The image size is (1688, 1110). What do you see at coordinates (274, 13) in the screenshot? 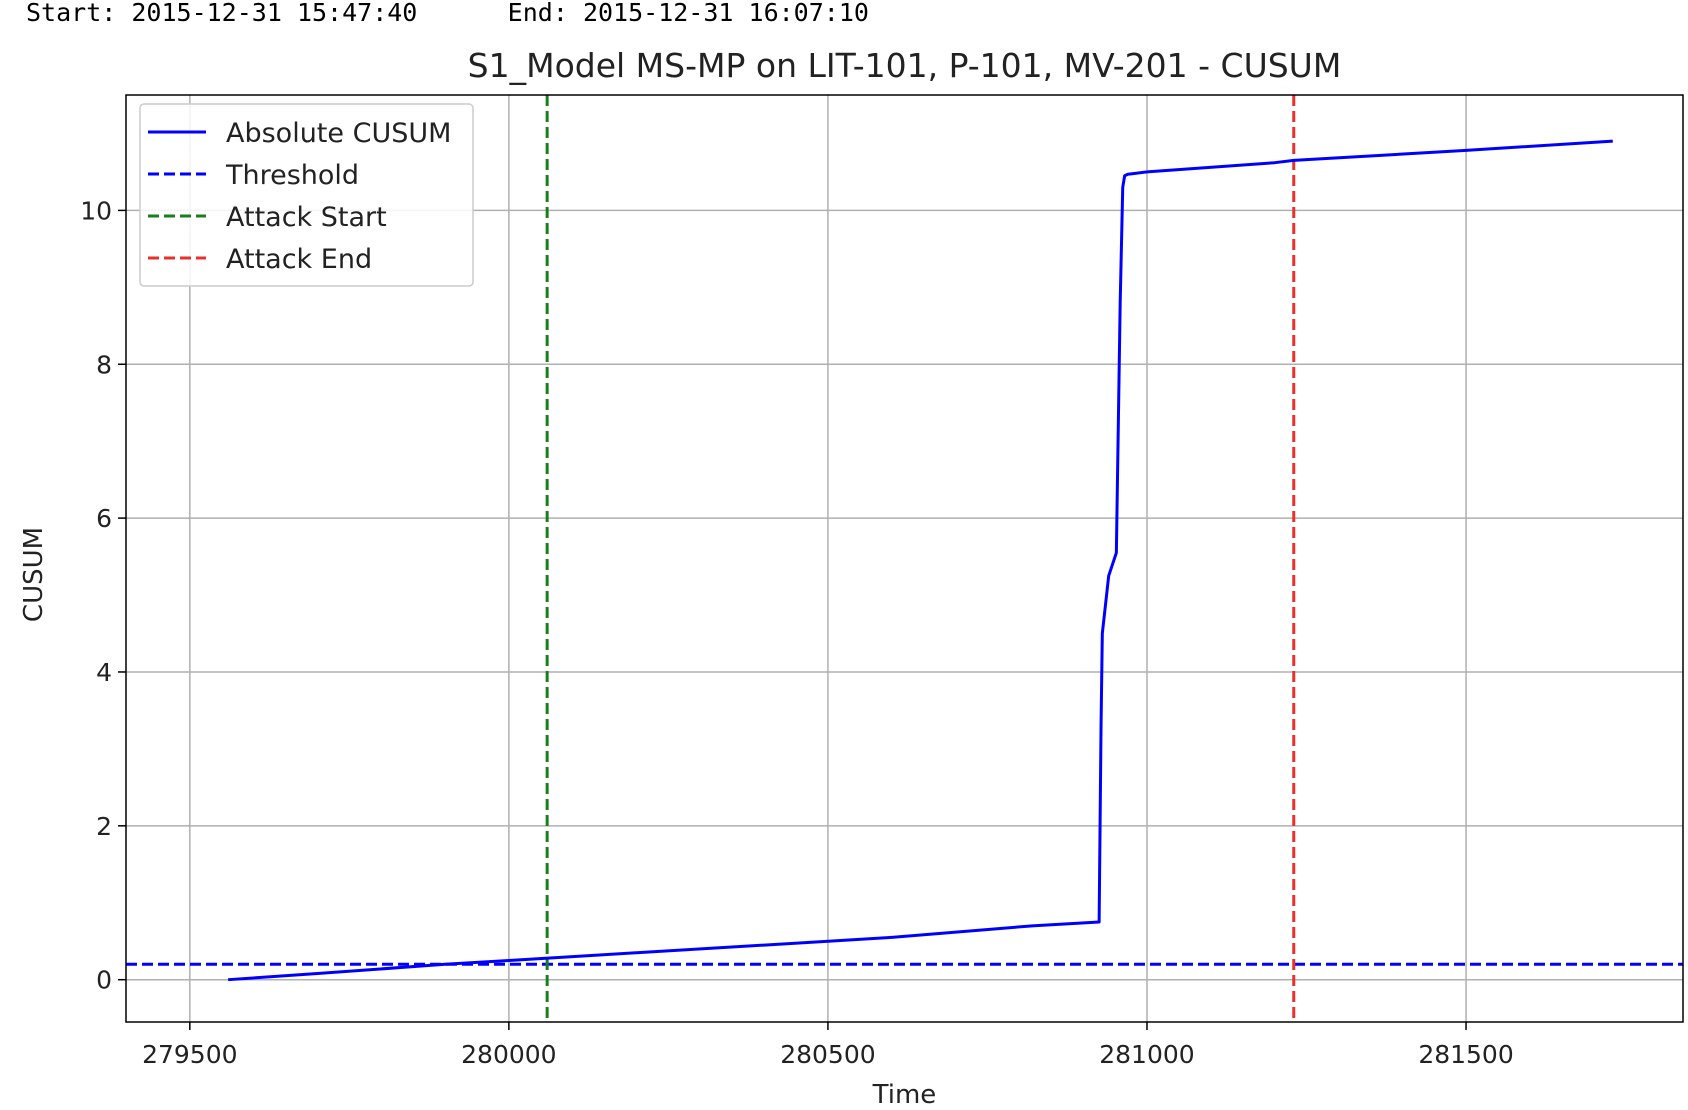
I see `start-value: 2015-12-31 15:47:40` at bounding box center [274, 13].